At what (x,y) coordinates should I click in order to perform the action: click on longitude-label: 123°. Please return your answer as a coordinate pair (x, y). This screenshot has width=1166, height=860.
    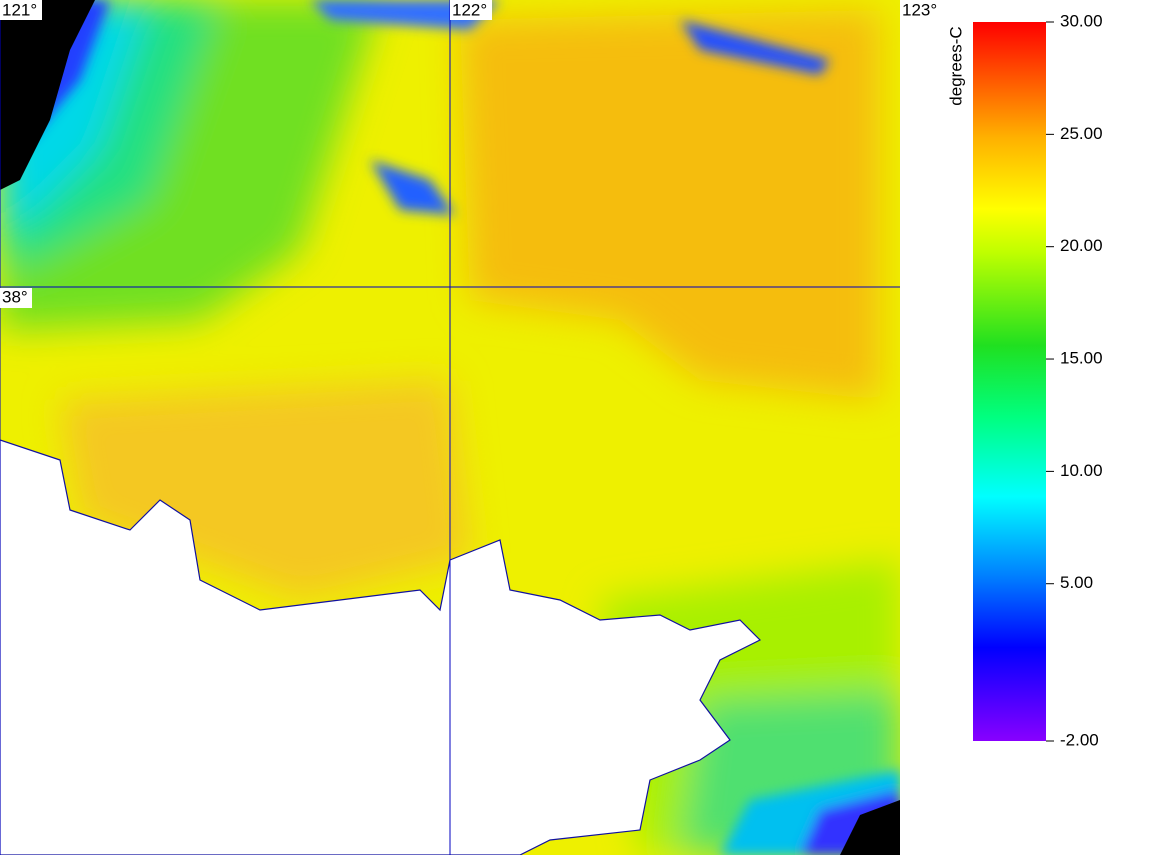
    Looking at the image, I should click on (919, 9).